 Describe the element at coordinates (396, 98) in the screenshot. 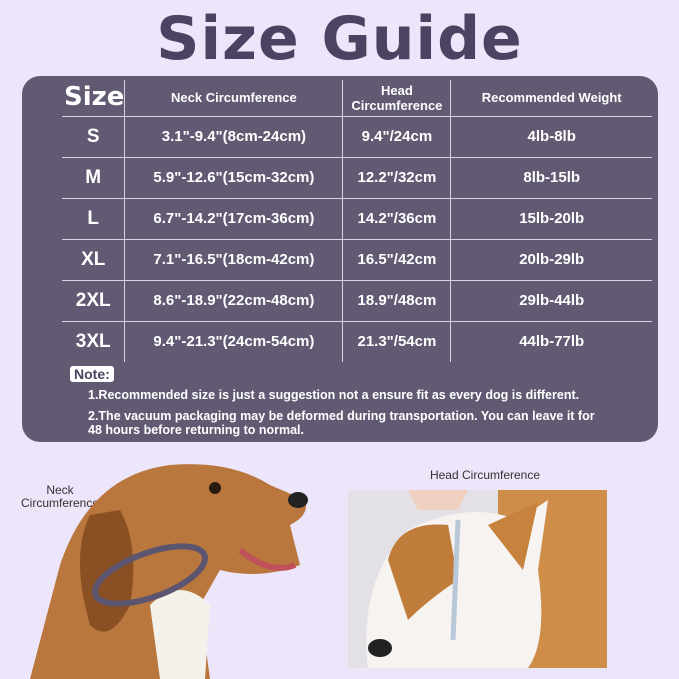

I see `header-head: Head Circumference` at that location.